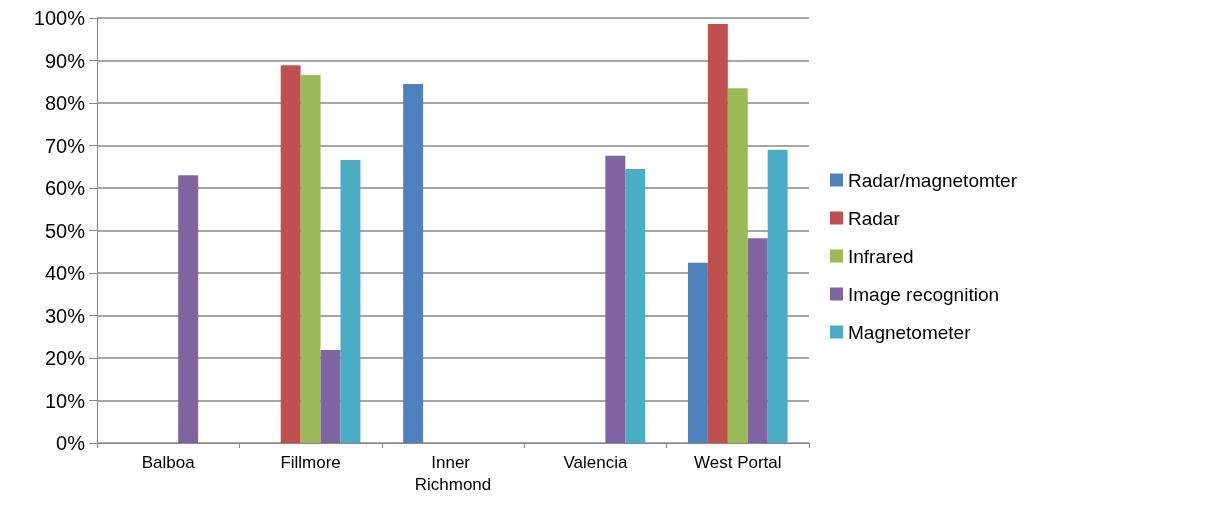 The width and height of the screenshot is (1217, 512). What do you see at coordinates (310, 462) in the screenshot?
I see `x-tick-label: Fillmore` at bounding box center [310, 462].